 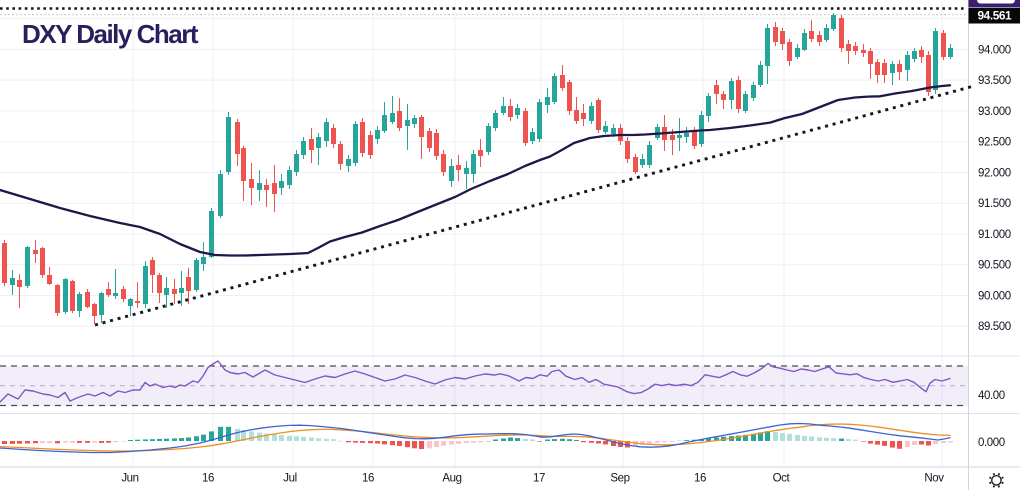 I want to click on svg-text: 90.500, so click(x=994, y=266).